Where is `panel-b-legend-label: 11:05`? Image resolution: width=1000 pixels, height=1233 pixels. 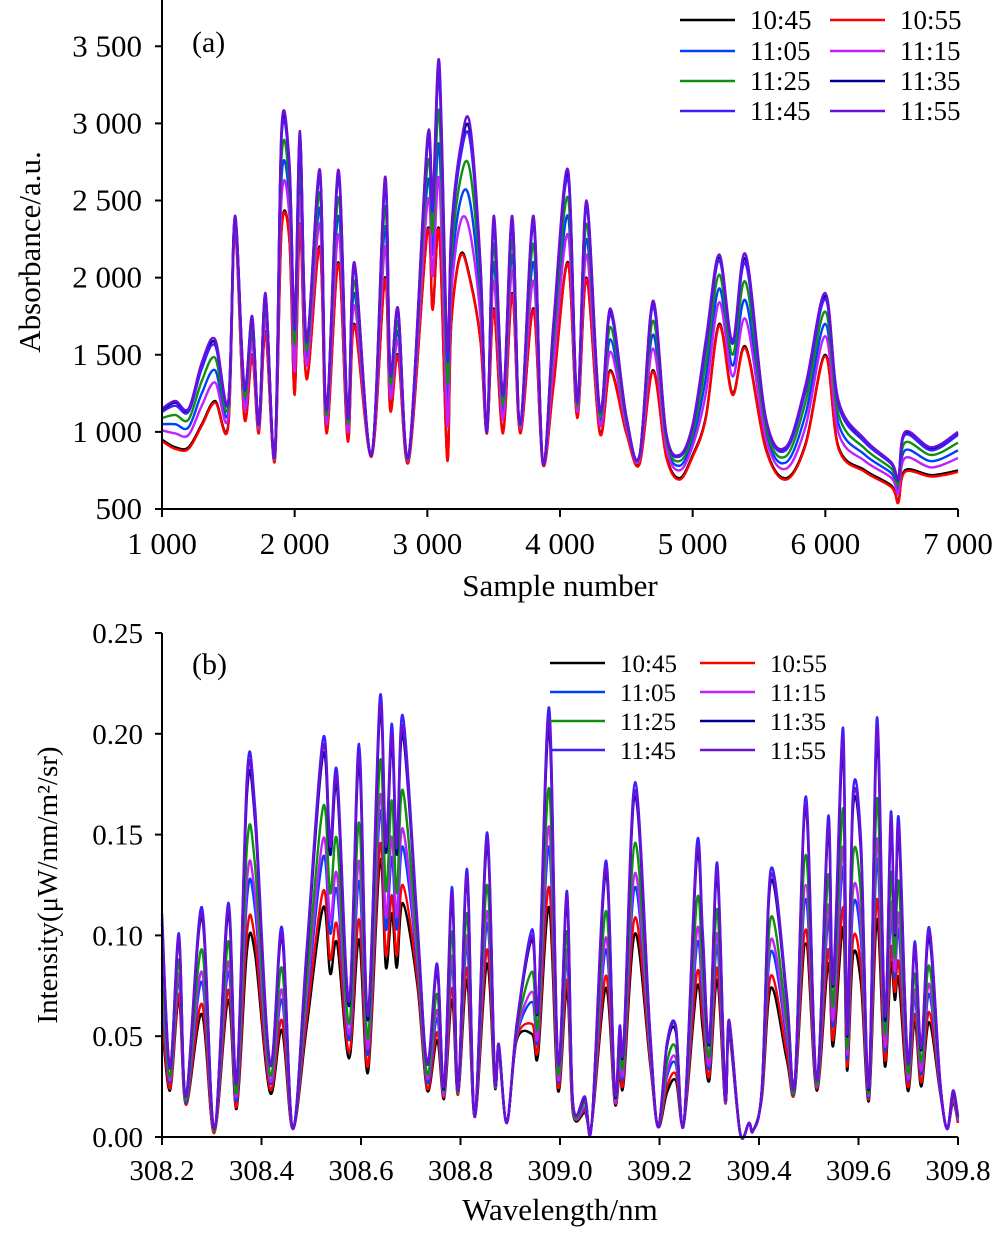
panel-b-legend-label: 11:05 is located at coordinates (648, 693).